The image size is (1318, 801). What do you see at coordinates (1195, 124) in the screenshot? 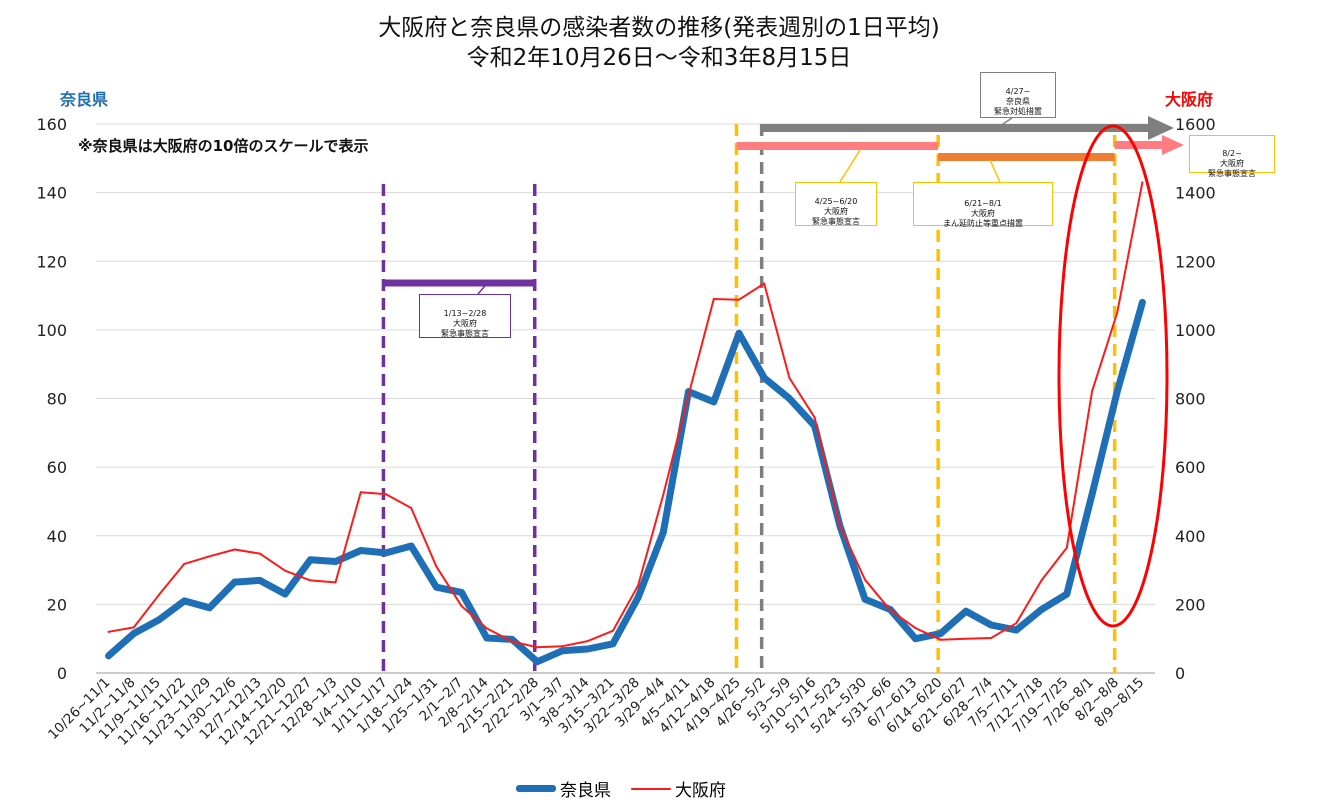
I see `y-right-tick-label: 1600` at bounding box center [1195, 124].